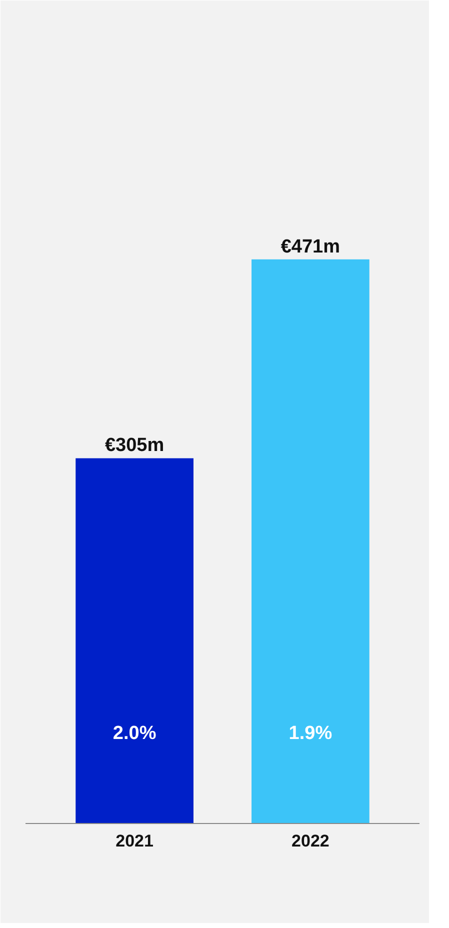 The width and height of the screenshot is (449, 928). What do you see at coordinates (134, 445) in the screenshot?
I see `data-label: €305m` at bounding box center [134, 445].